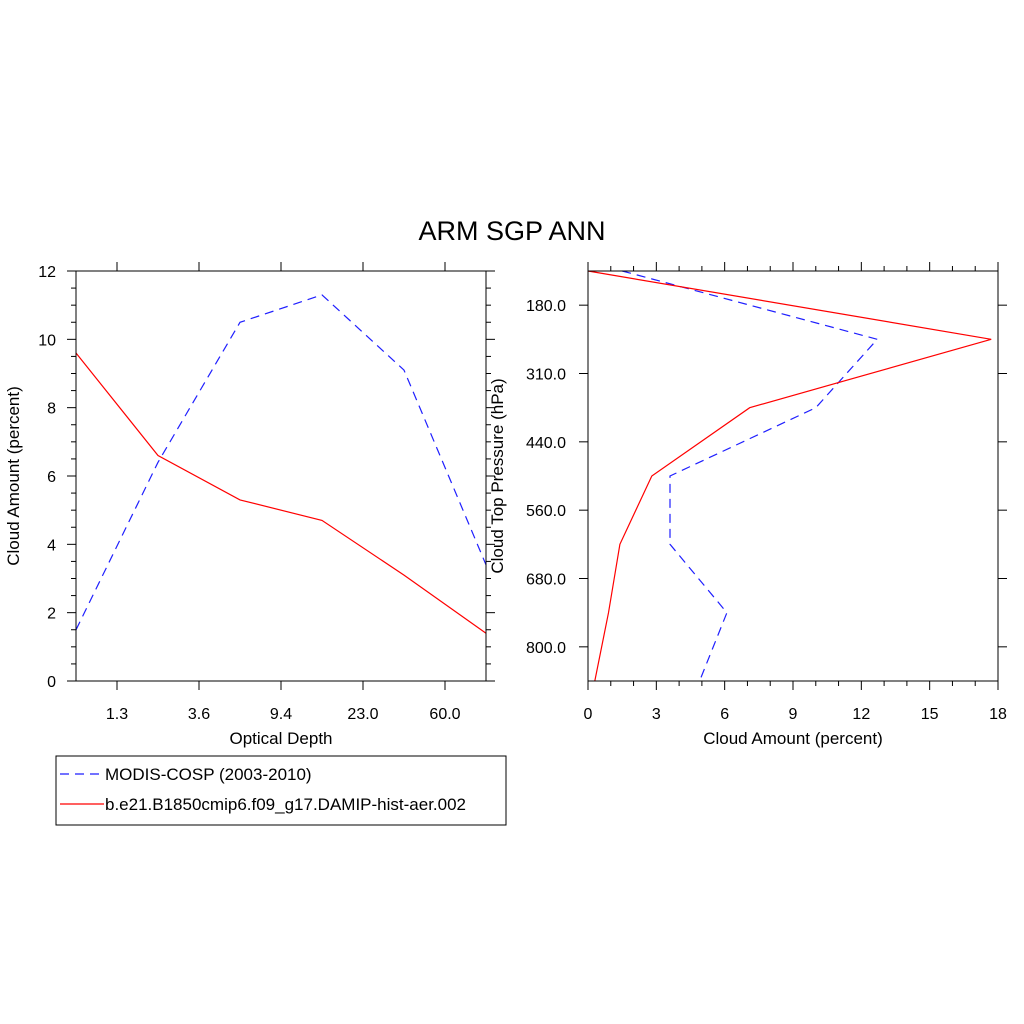 Image resolution: width=1024 pixels, height=1024 pixels. What do you see at coordinates (47, 272) in the screenshot?
I see `left-y-tick-label: 12` at bounding box center [47, 272].